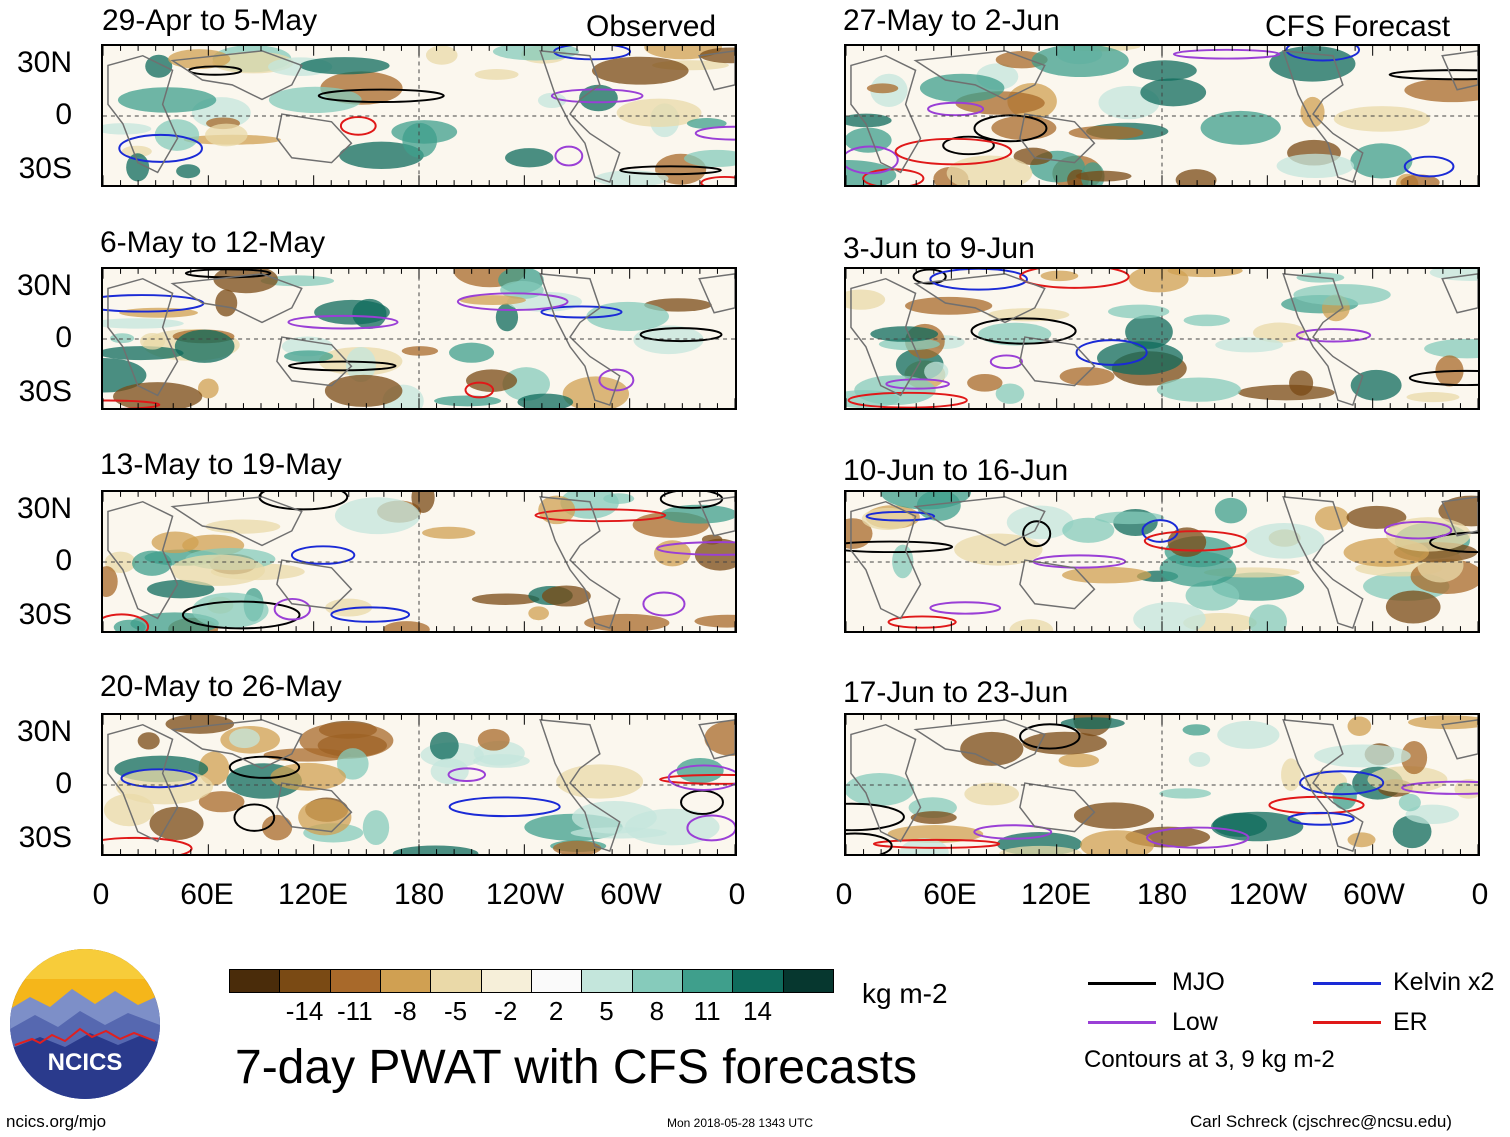  I want to click on main-title: 7-day PWAT with CFS forecasts, so click(576, 1067).